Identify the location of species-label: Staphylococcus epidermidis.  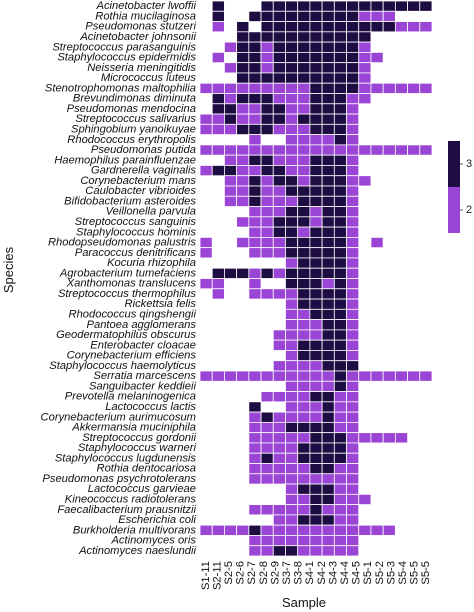
(126, 58).